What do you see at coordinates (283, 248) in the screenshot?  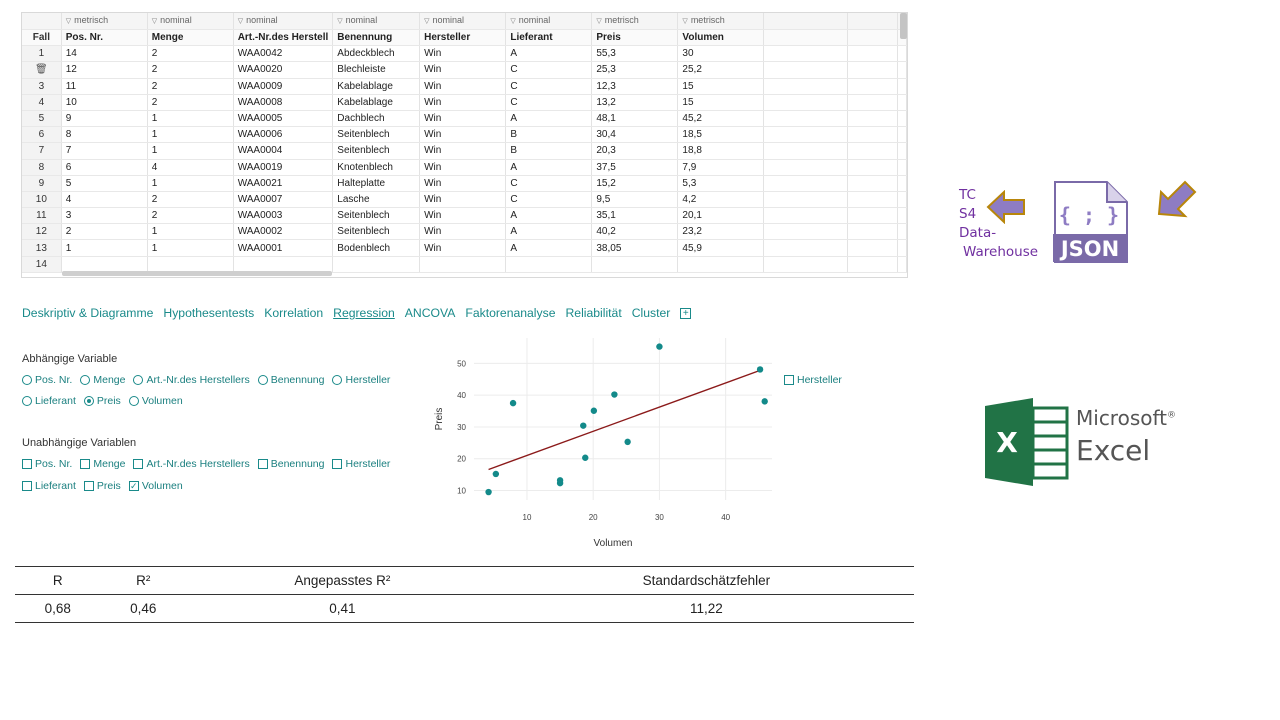 I see `table-cell: WAA0001` at bounding box center [283, 248].